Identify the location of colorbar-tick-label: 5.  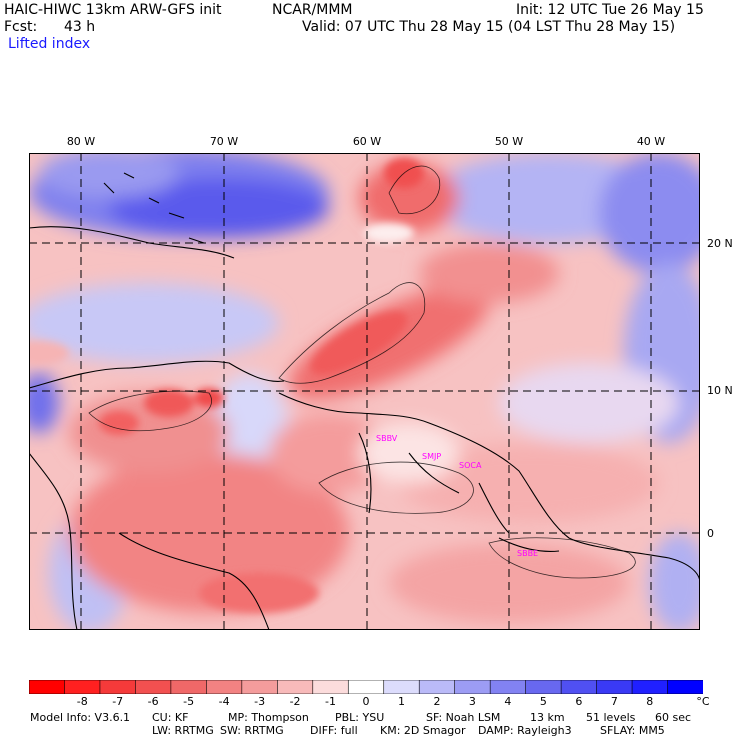
(543, 701).